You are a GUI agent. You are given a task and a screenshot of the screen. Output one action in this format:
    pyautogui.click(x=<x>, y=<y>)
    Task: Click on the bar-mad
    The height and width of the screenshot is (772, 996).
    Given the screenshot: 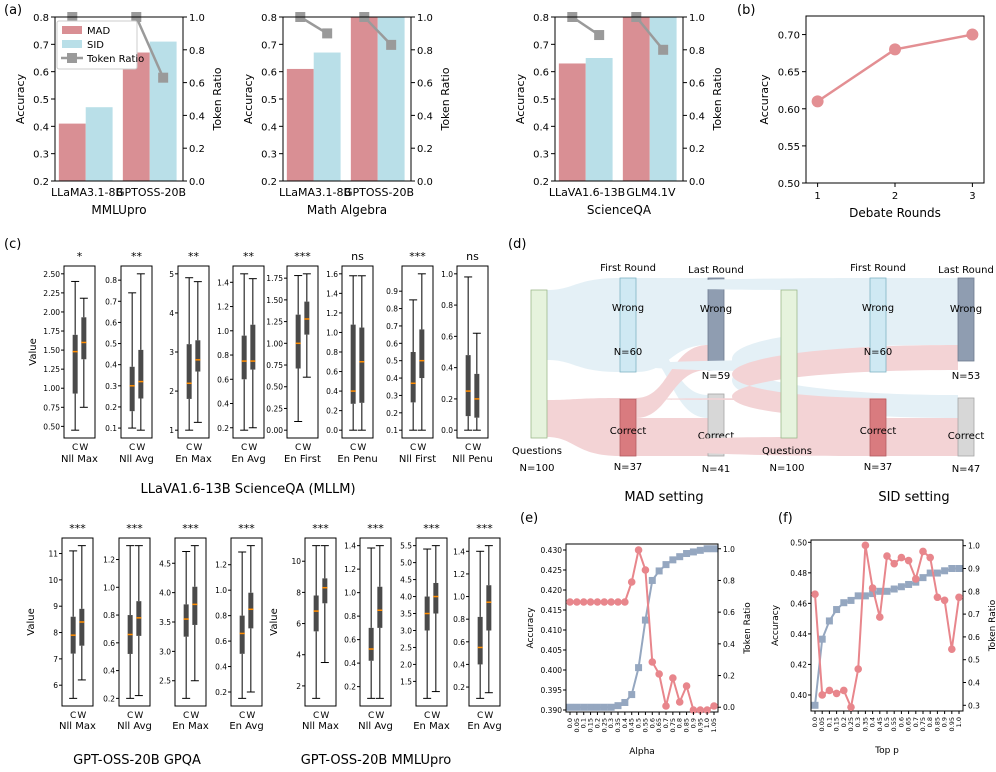 What is the action you would take?
    pyautogui.click(x=364, y=99)
    